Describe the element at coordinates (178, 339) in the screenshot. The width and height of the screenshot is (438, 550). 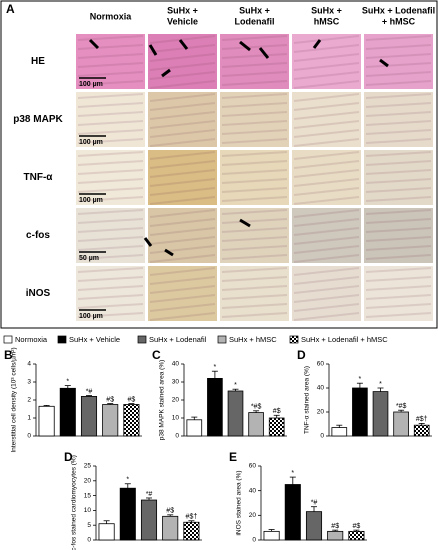
I see `legend-label: SuHx + Lodenafil` at that location.